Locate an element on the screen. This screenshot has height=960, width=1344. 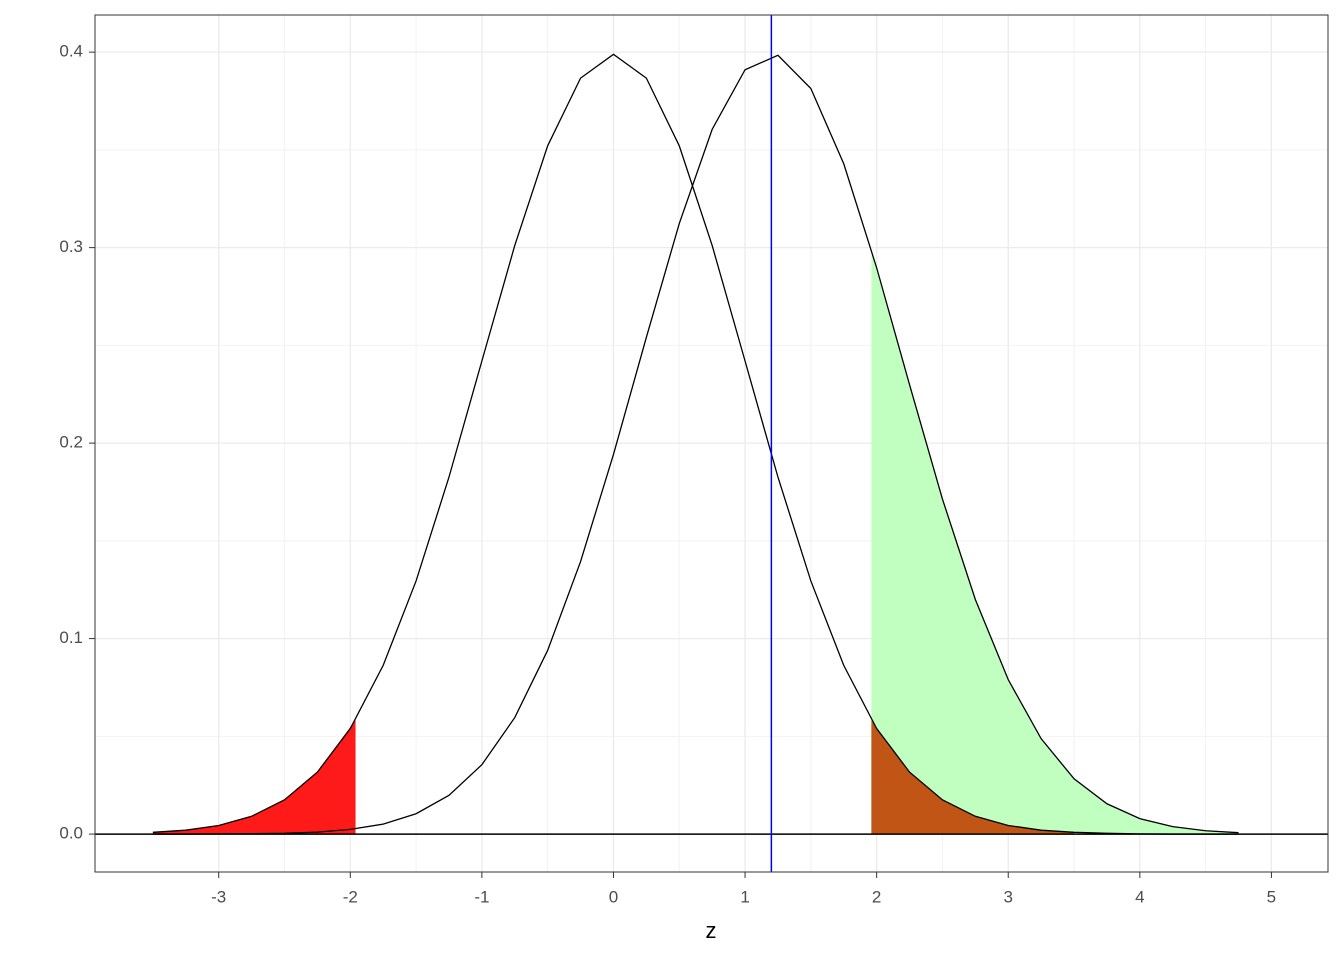
x-tick-label: -3 is located at coordinates (218, 896).